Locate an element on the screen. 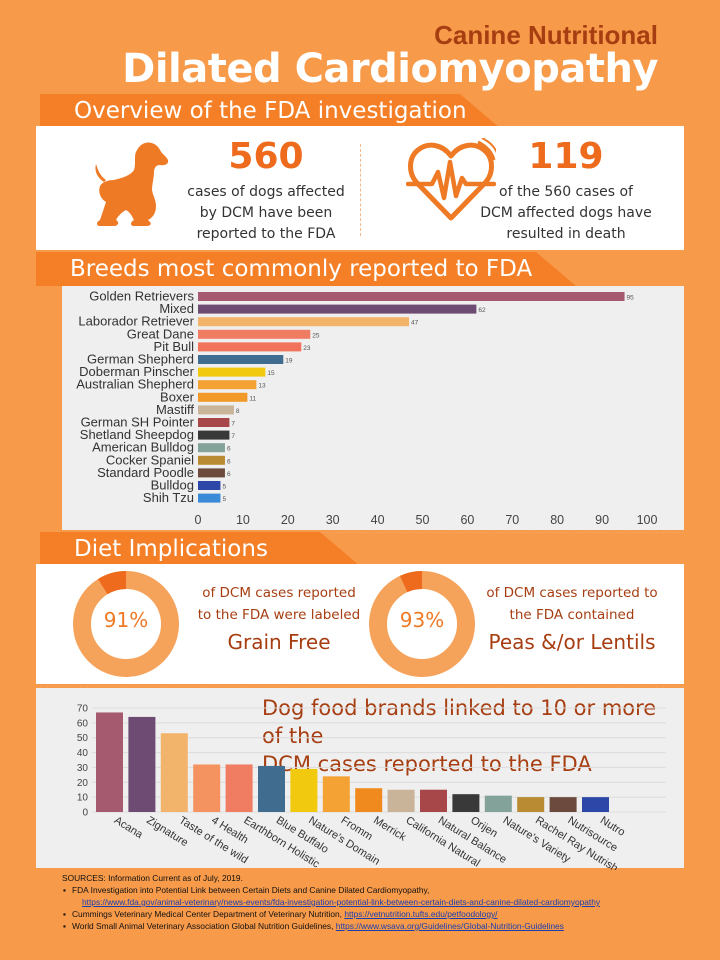  dog-icon is located at coordinates (130, 184).